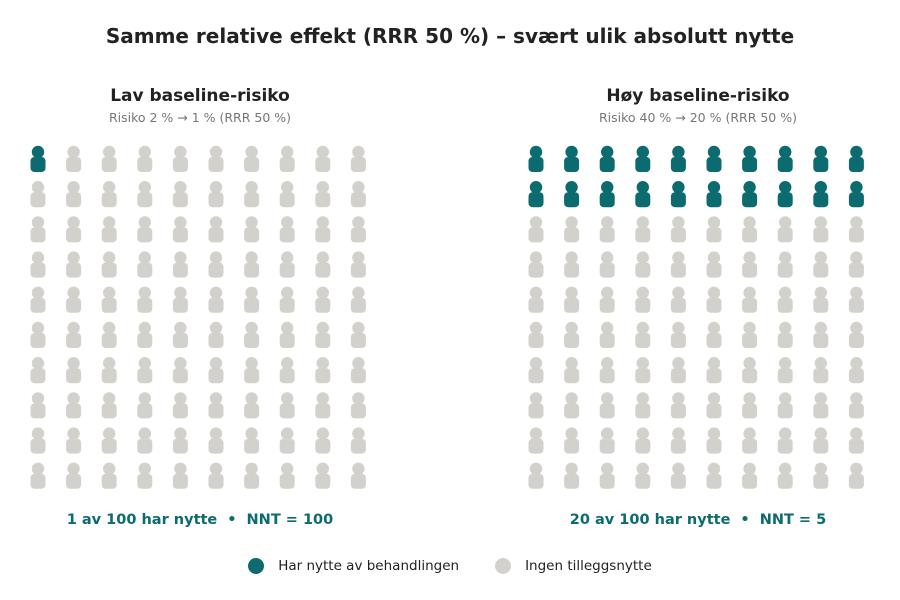 The width and height of the screenshot is (900, 600). What do you see at coordinates (698, 96) in the screenshot?
I see `panel-title: Høy baseline-risiko` at bounding box center [698, 96].